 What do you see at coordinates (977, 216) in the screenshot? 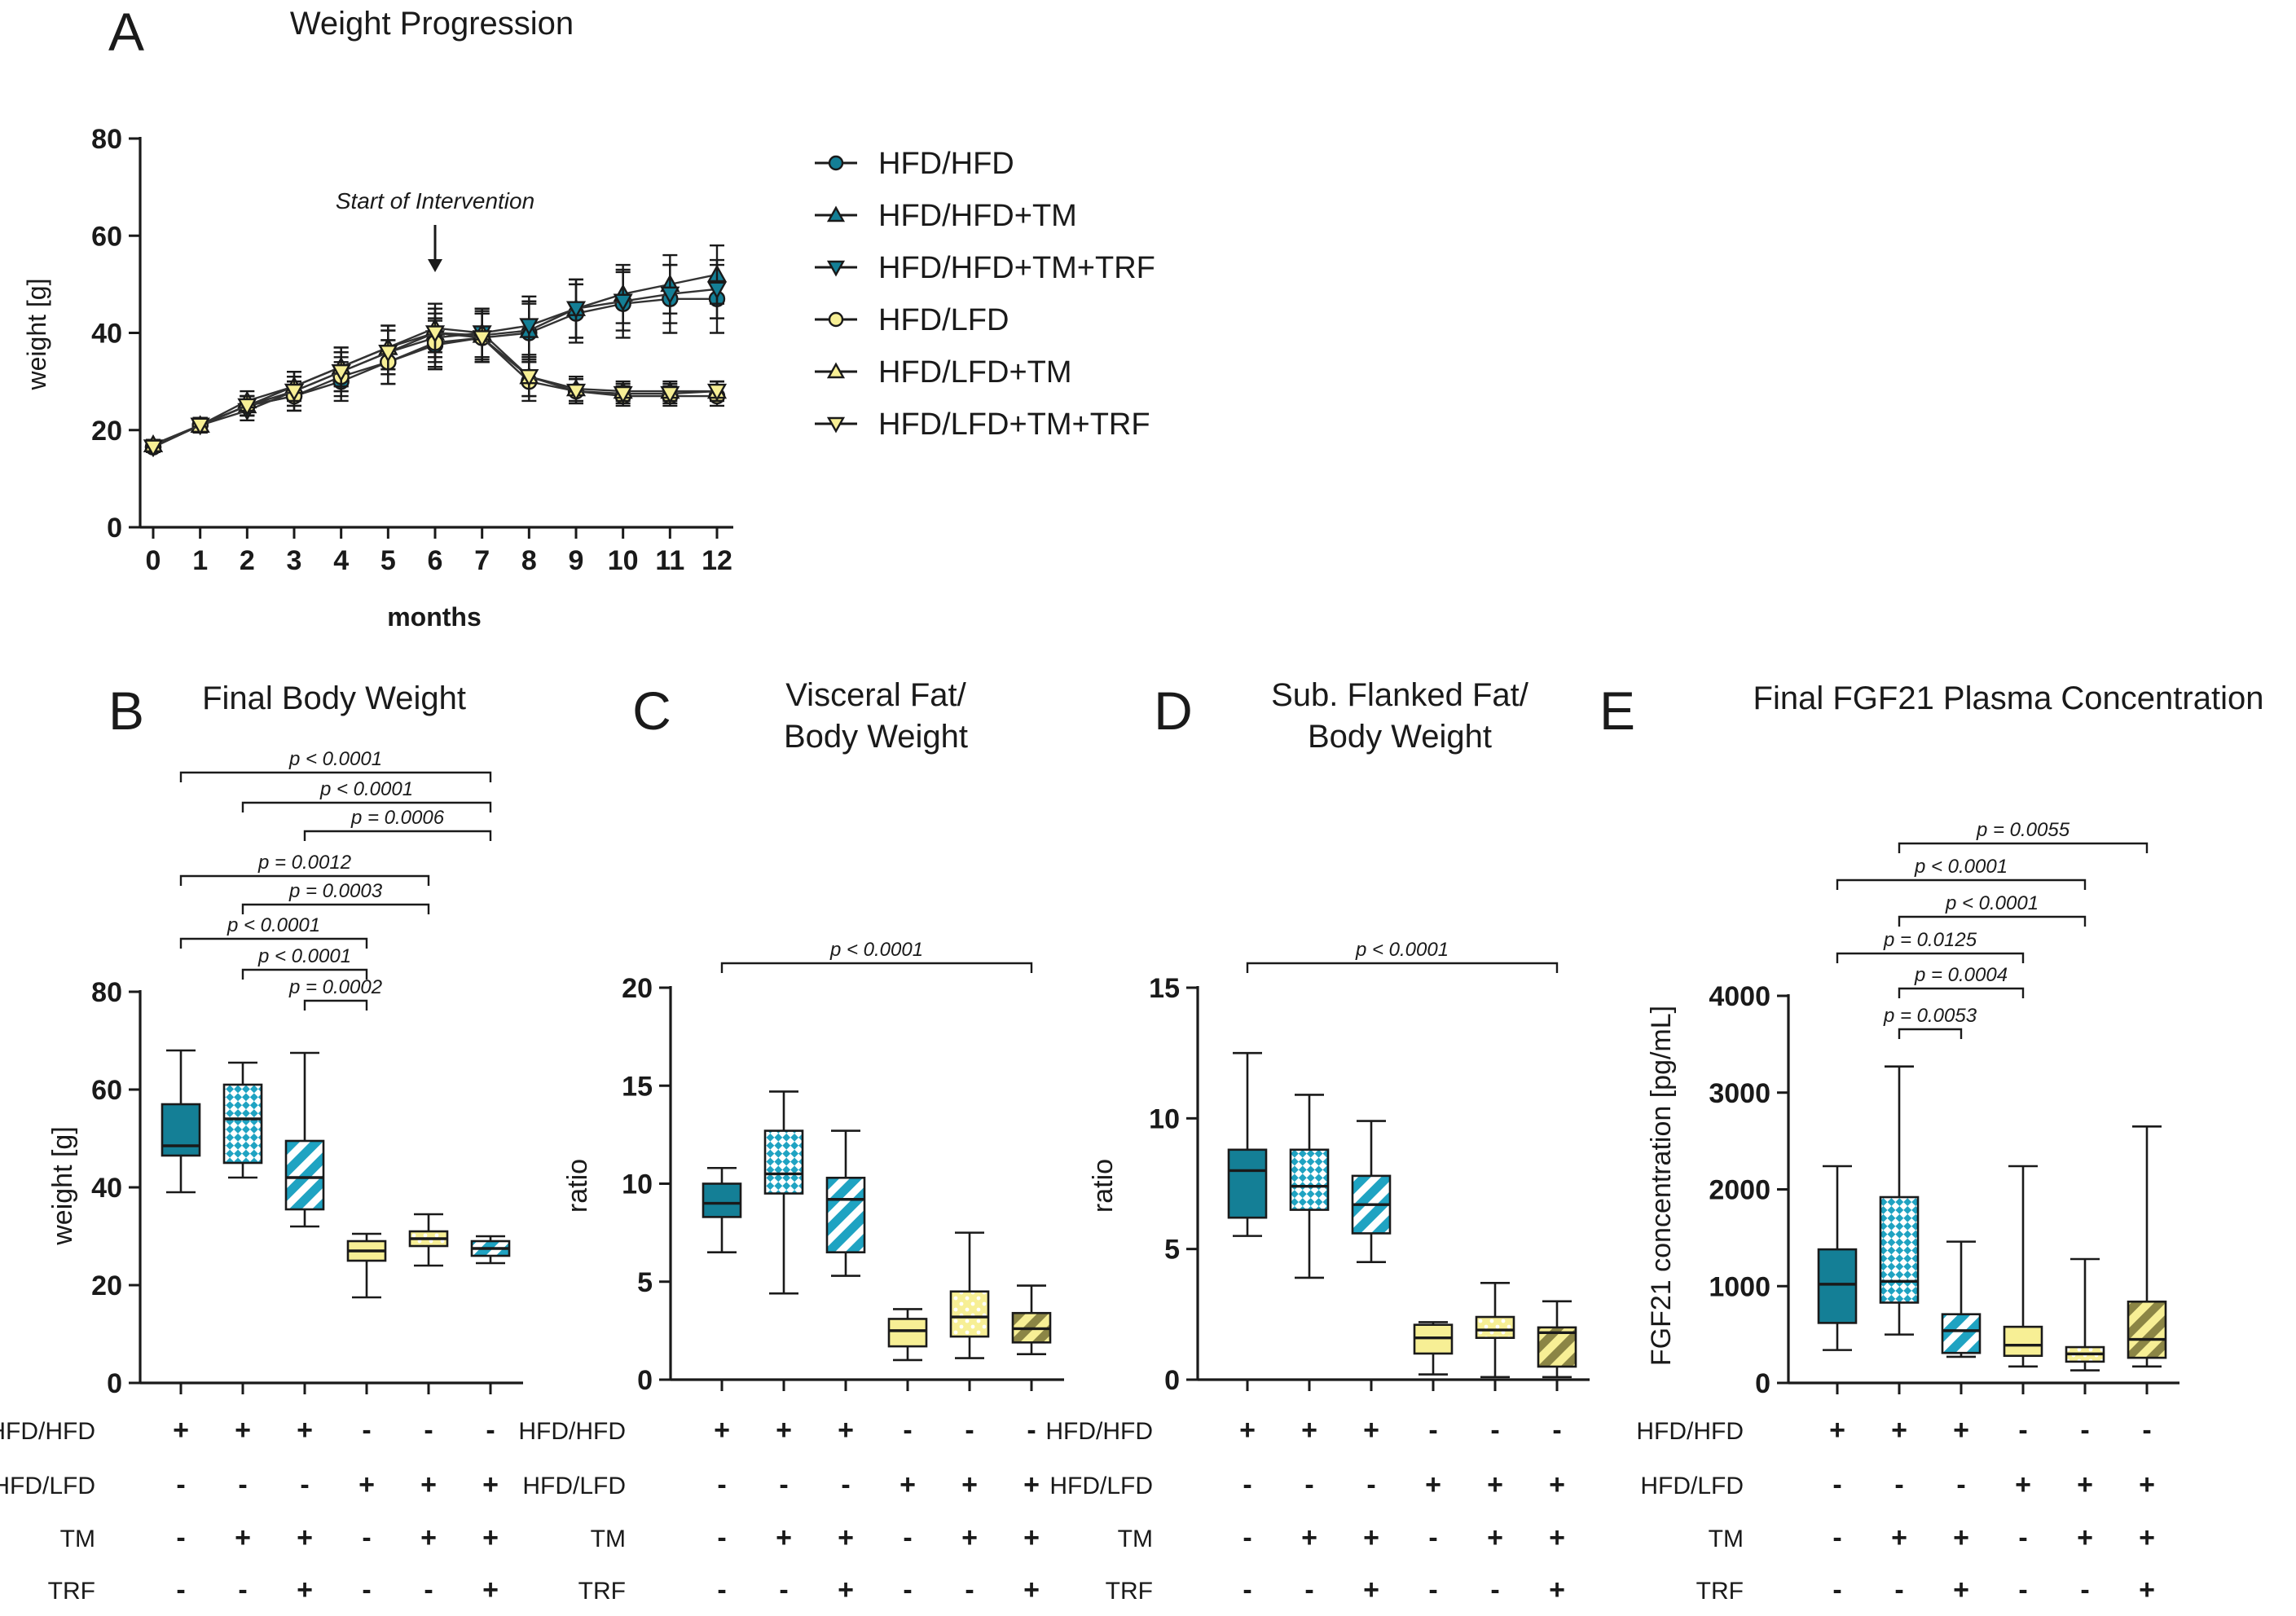
I see `legend-label: HFD/HFD+TM` at bounding box center [977, 216].